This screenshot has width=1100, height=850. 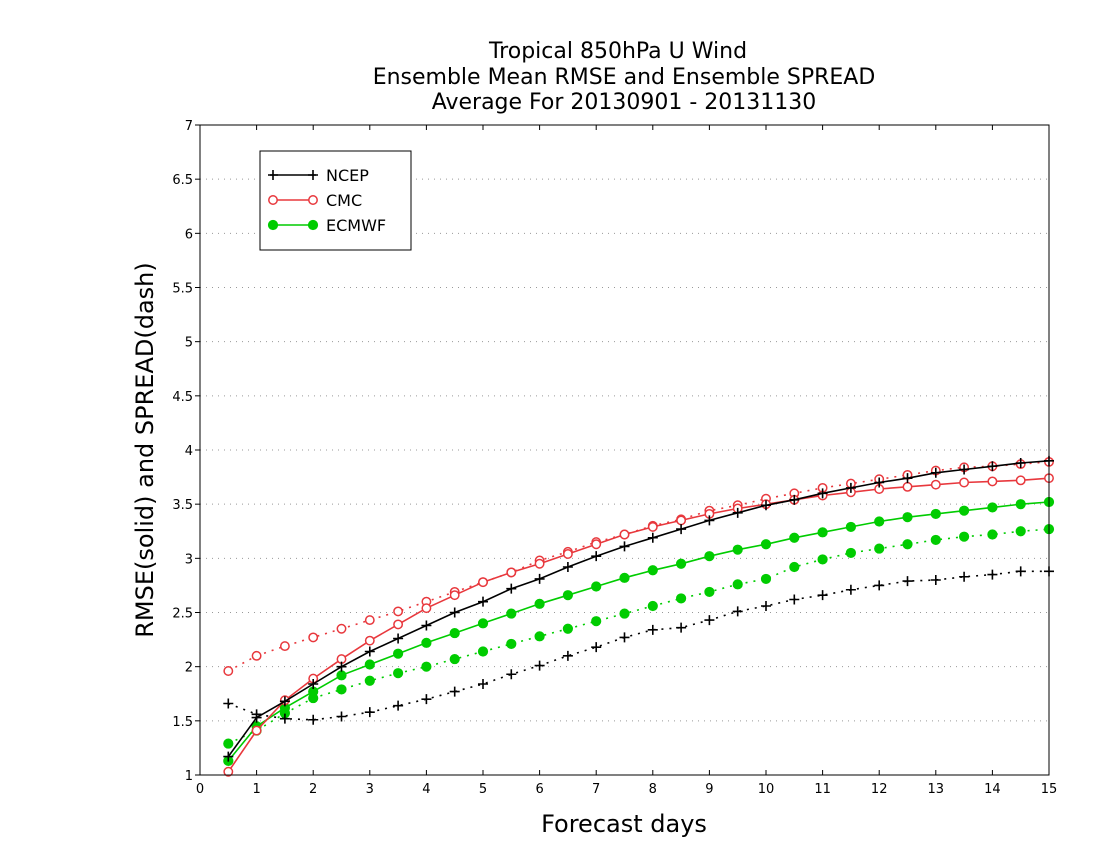 What do you see at coordinates (356, 225) in the screenshot?
I see `legend-label-ecmwf: ECMWF` at bounding box center [356, 225].